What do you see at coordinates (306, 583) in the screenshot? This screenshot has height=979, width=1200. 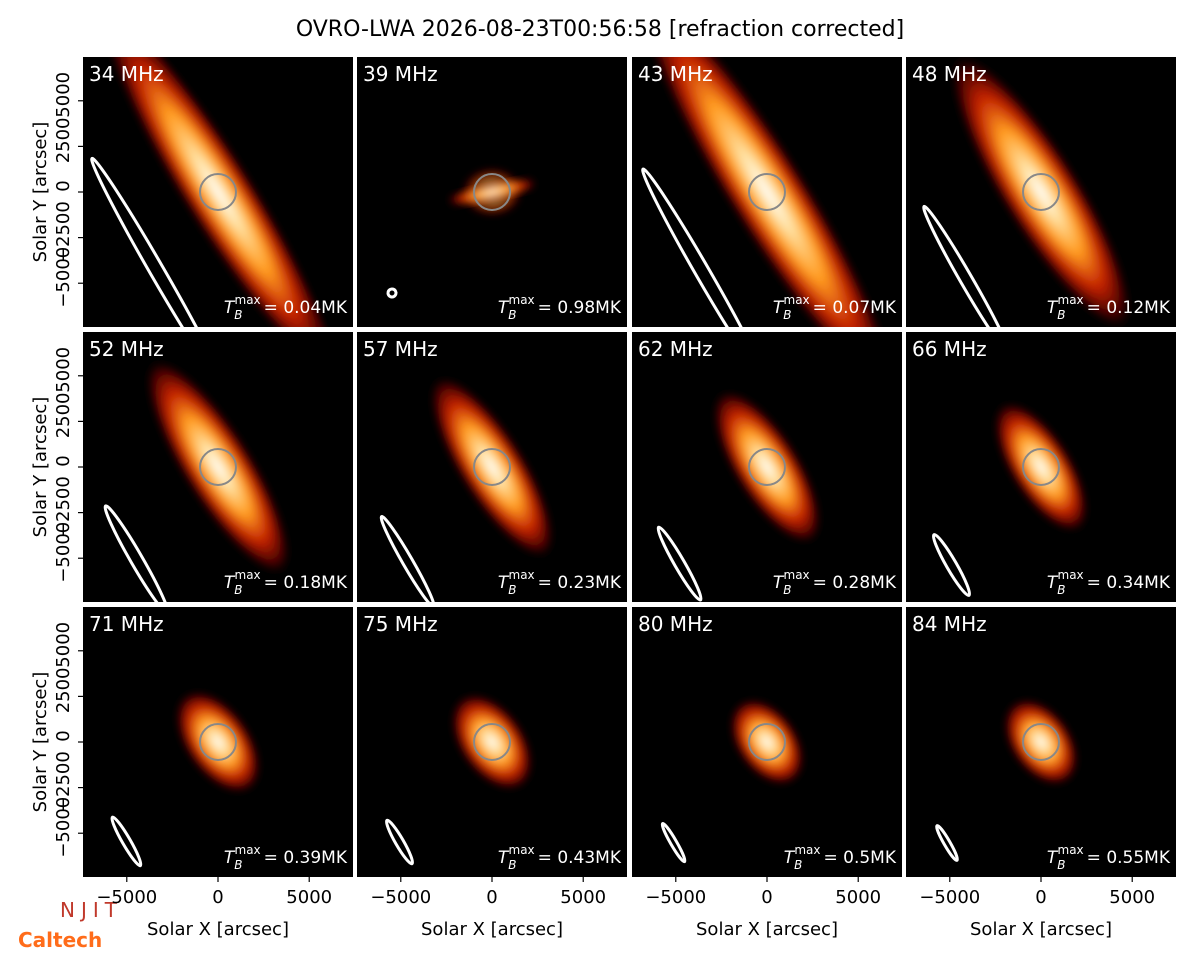 I see `tb-value: = 0.18MK` at bounding box center [306, 583].